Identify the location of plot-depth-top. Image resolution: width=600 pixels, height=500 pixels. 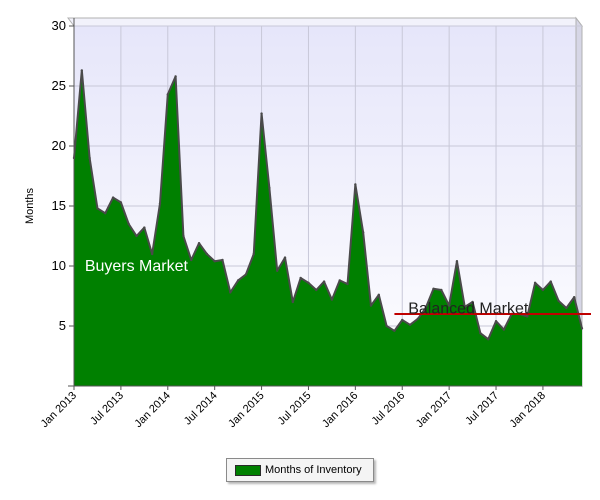
(325, 22).